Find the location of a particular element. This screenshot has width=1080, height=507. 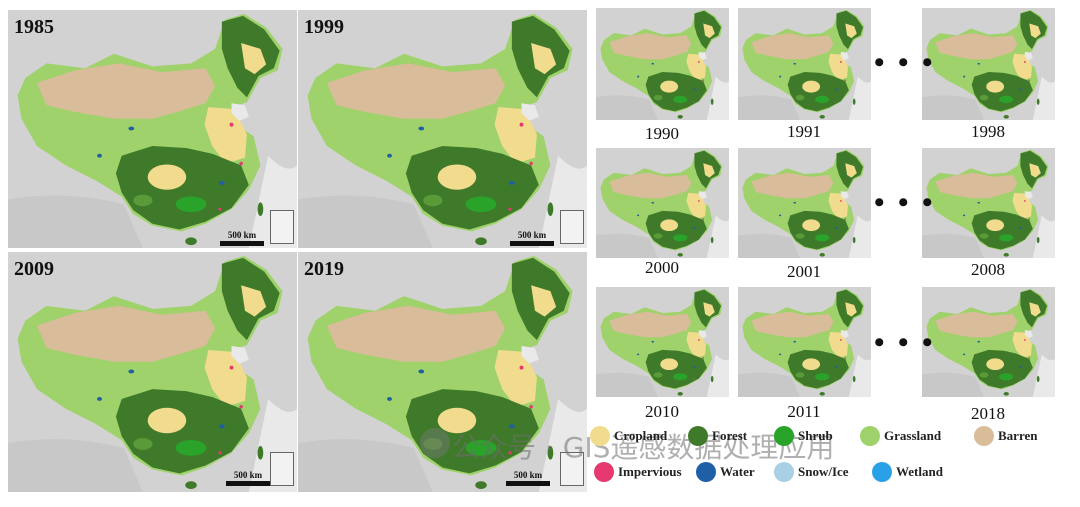

year-label: 1999 is located at coordinates (324, 27).